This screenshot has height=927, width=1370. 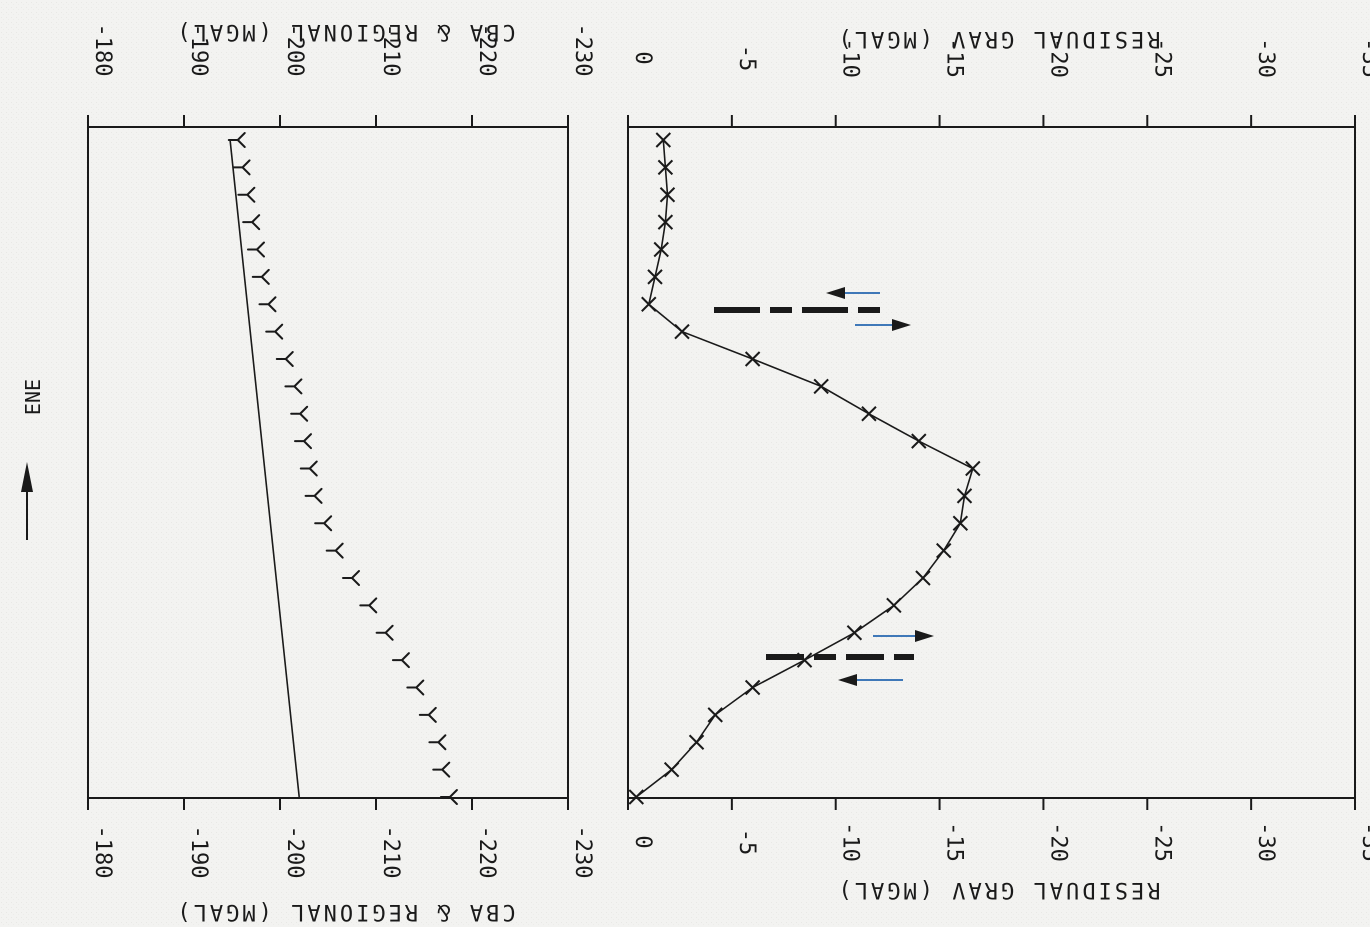 I want to click on cba-tick-label-top-0: -180, so click(x=102, y=50).